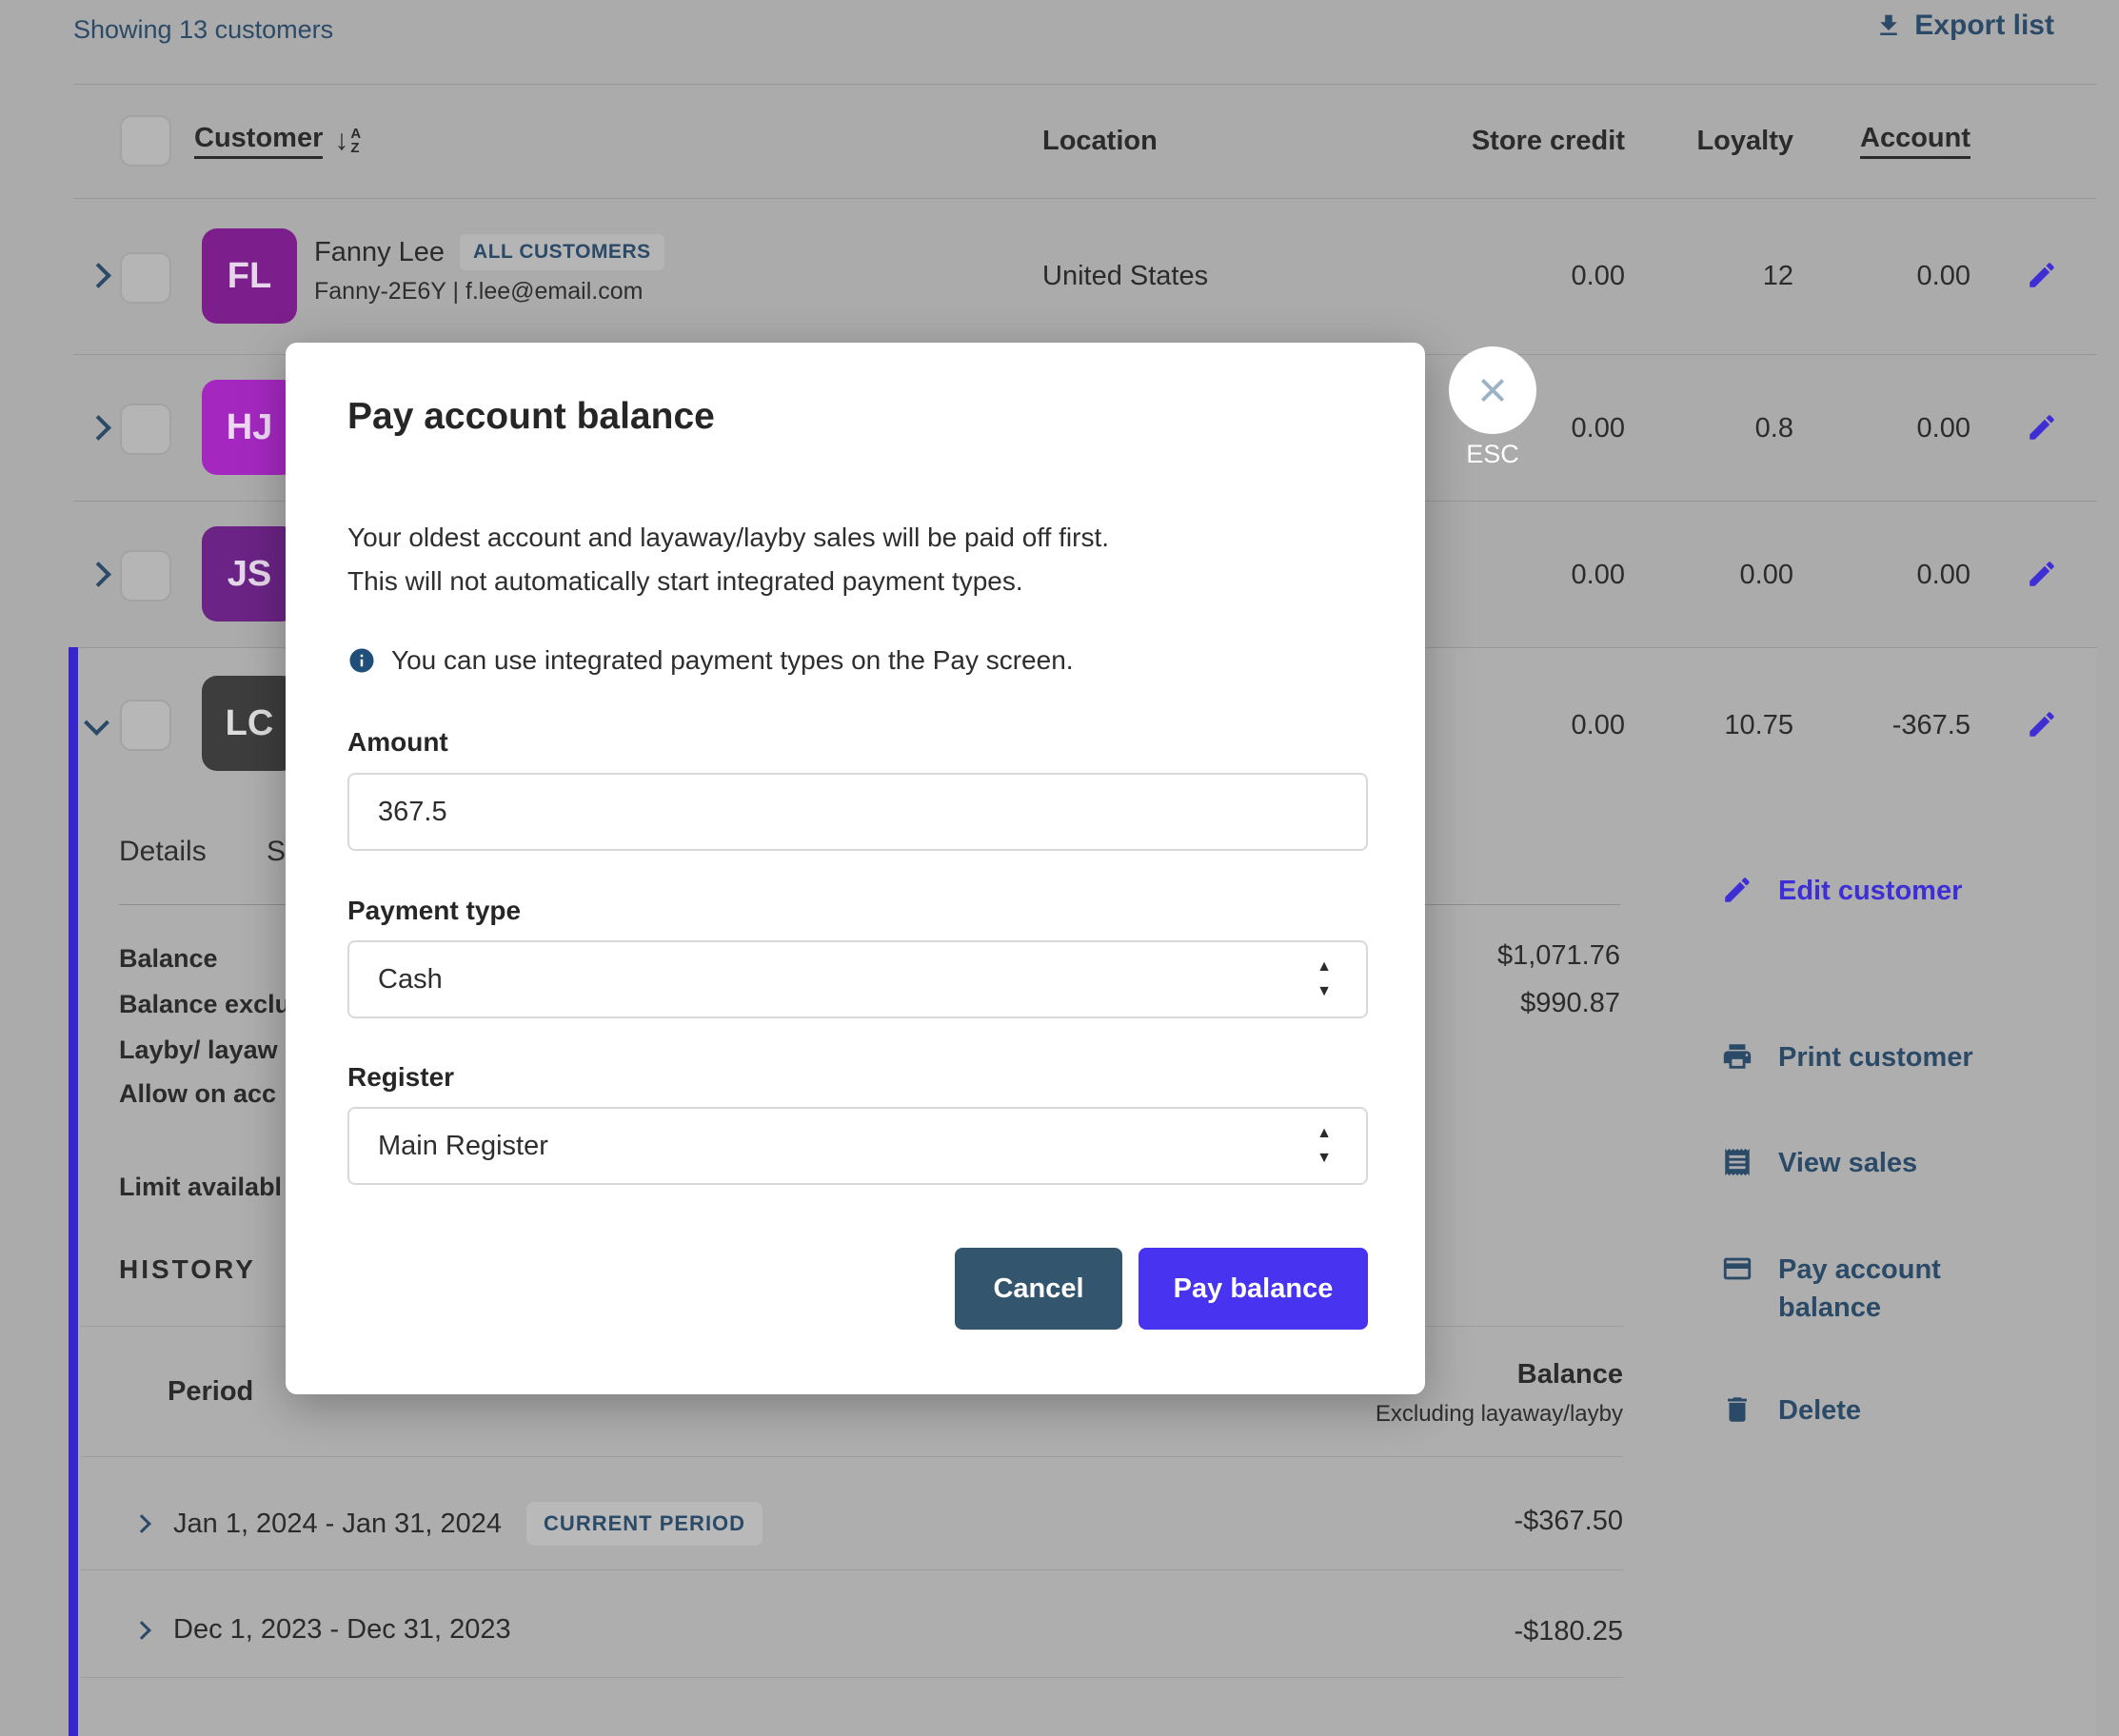 The height and width of the screenshot is (1736, 2119). What do you see at coordinates (250, 427) in the screenshot?
I see `avatar: HJ` at bounding box center [250, 427].